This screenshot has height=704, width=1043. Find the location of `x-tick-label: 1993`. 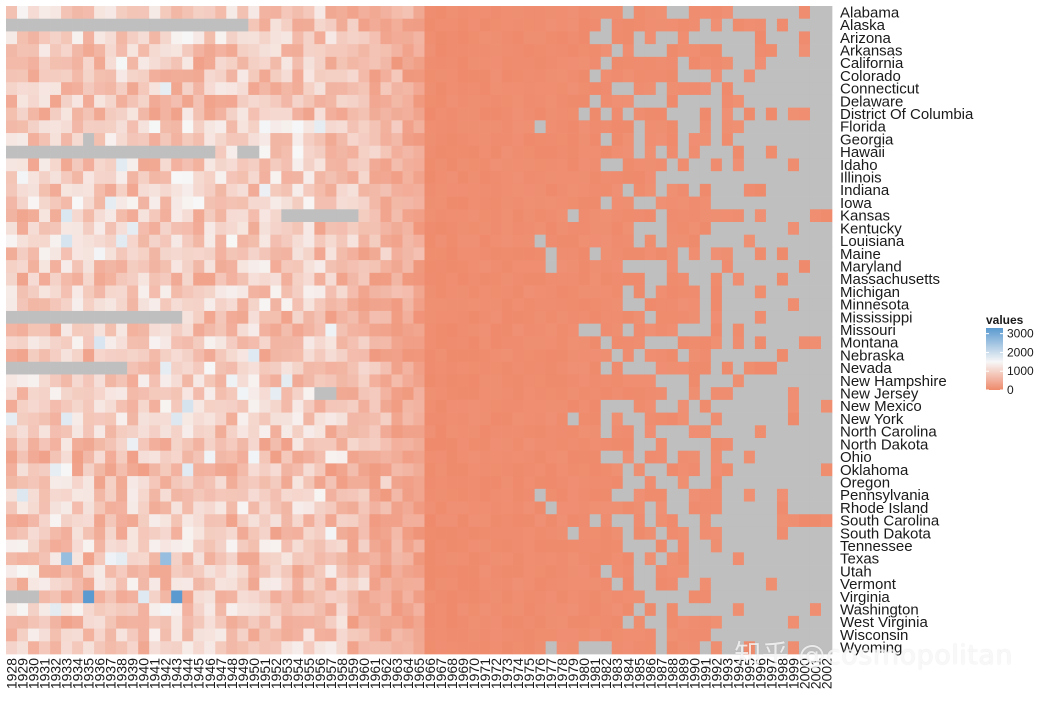

x-tick-label: 1993 is located at coordinates (727, 673).